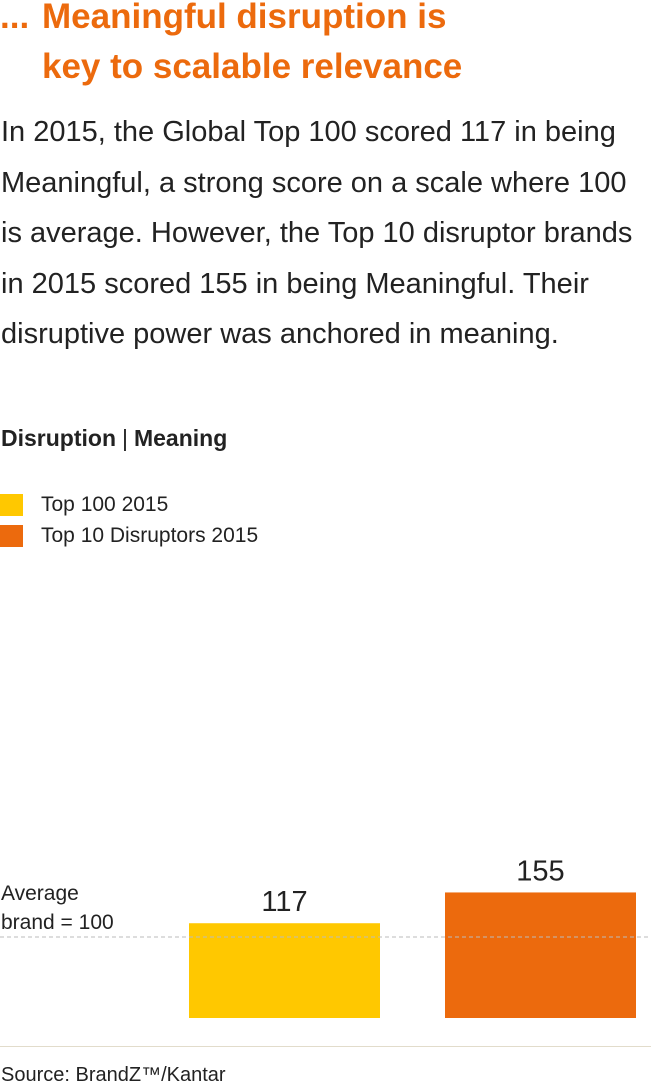 The width and height of the screenshot is (651, 1087). What do you see at coordinates (252, 66) in the screenshot?
I see `headline-line-2: key to scalable relevance` at bounding box center [252, 66].